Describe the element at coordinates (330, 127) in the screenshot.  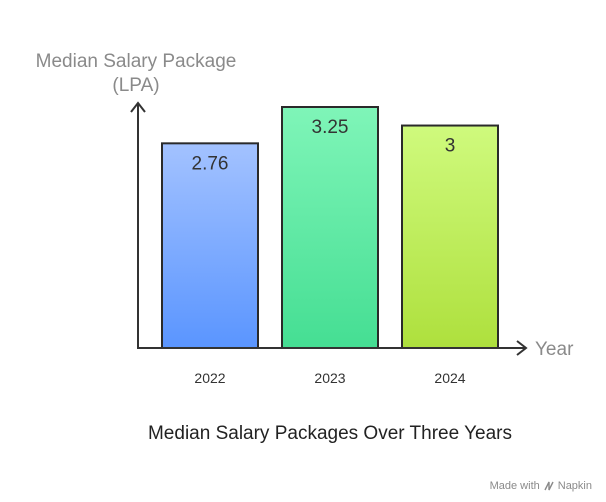
I see `bar-value-label-2023: 3.25` at that location.